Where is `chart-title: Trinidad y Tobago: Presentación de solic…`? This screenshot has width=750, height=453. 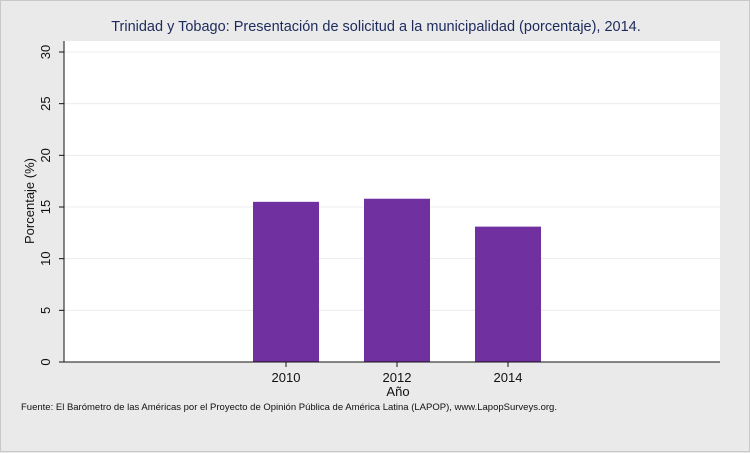 chart-title: Trinidad y Tobago: Presentación de solic… is located at coordinates (376, 27).